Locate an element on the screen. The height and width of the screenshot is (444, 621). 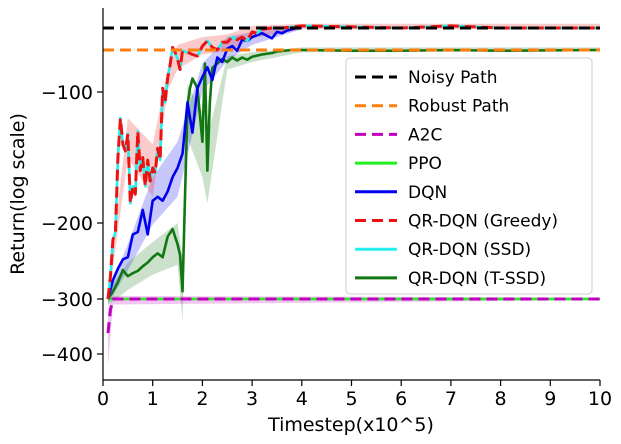
legend-label-robust-path: Robust Path is located at coordinates (458, 107).